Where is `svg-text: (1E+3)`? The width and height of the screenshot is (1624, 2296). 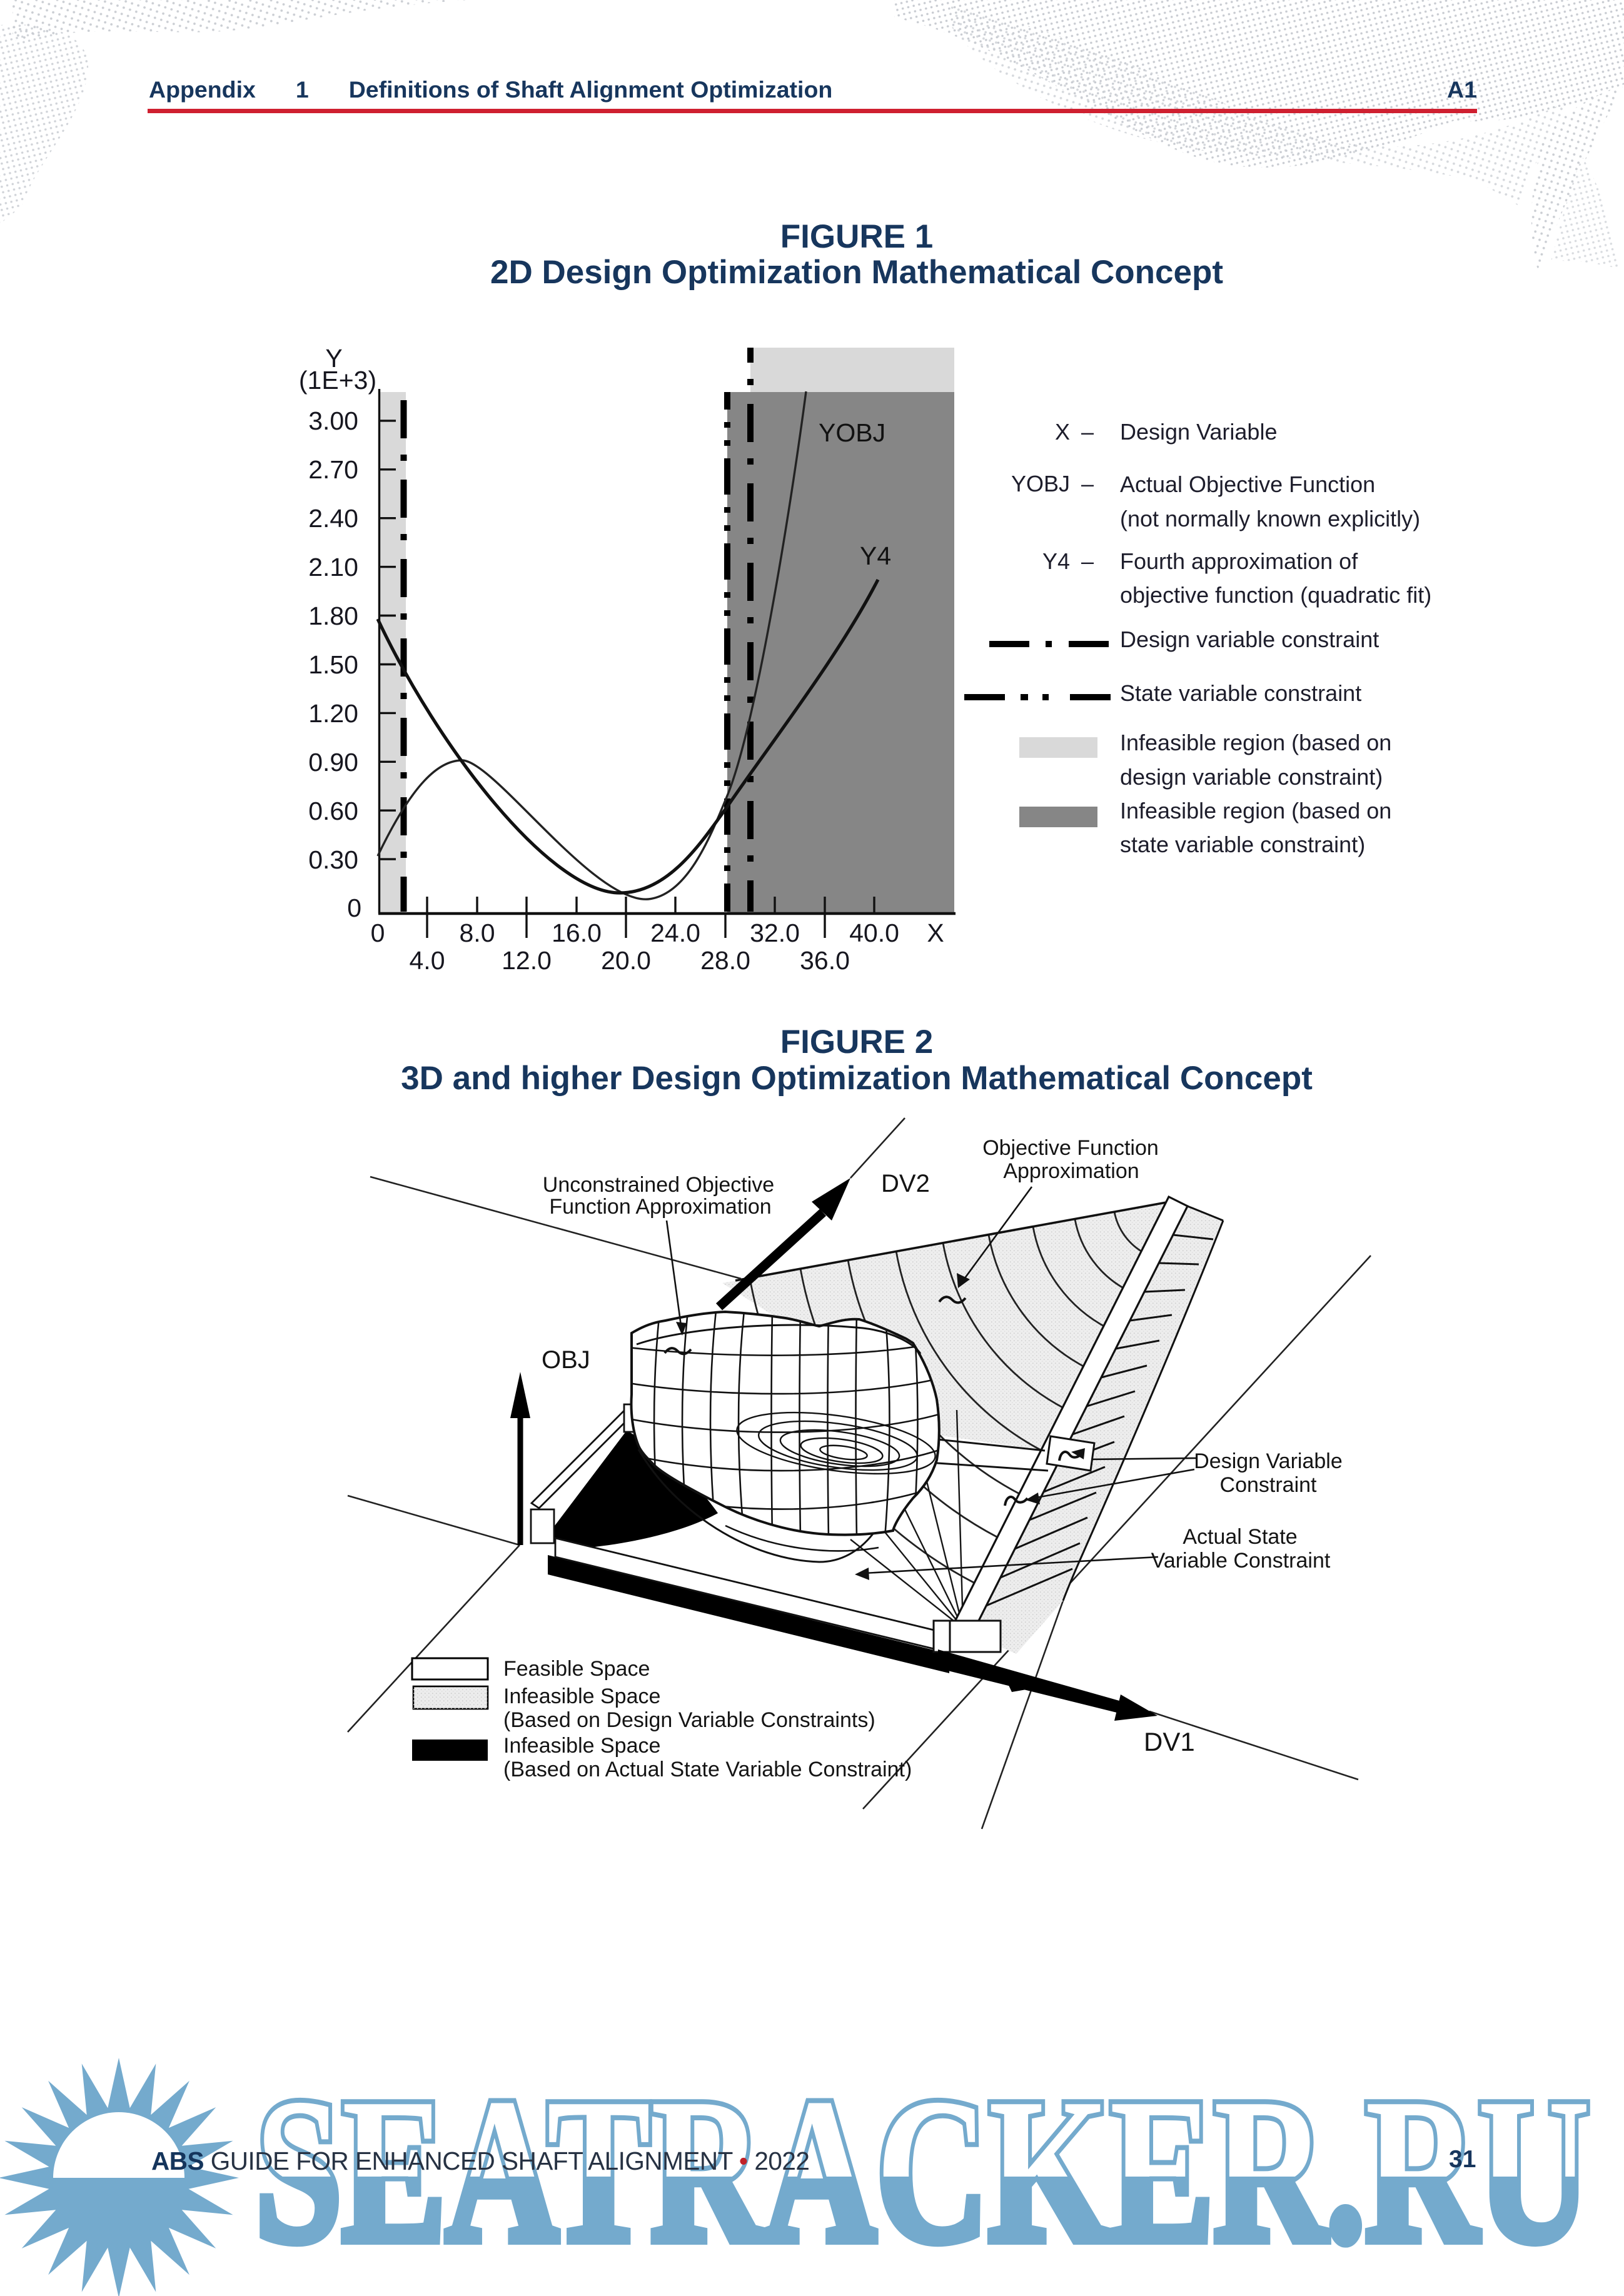 svg-text: (1E+3) is located at coordinates (337, 380).